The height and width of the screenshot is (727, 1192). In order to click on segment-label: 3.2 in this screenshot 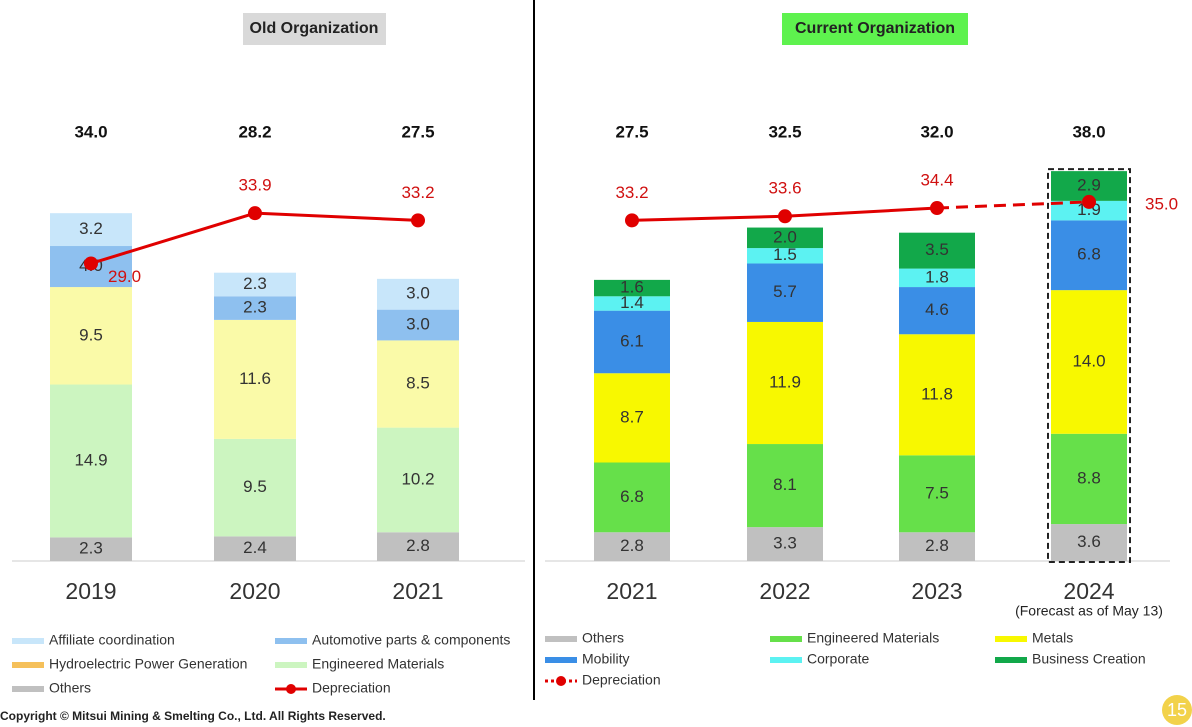, I will do `click(91, 228)`.